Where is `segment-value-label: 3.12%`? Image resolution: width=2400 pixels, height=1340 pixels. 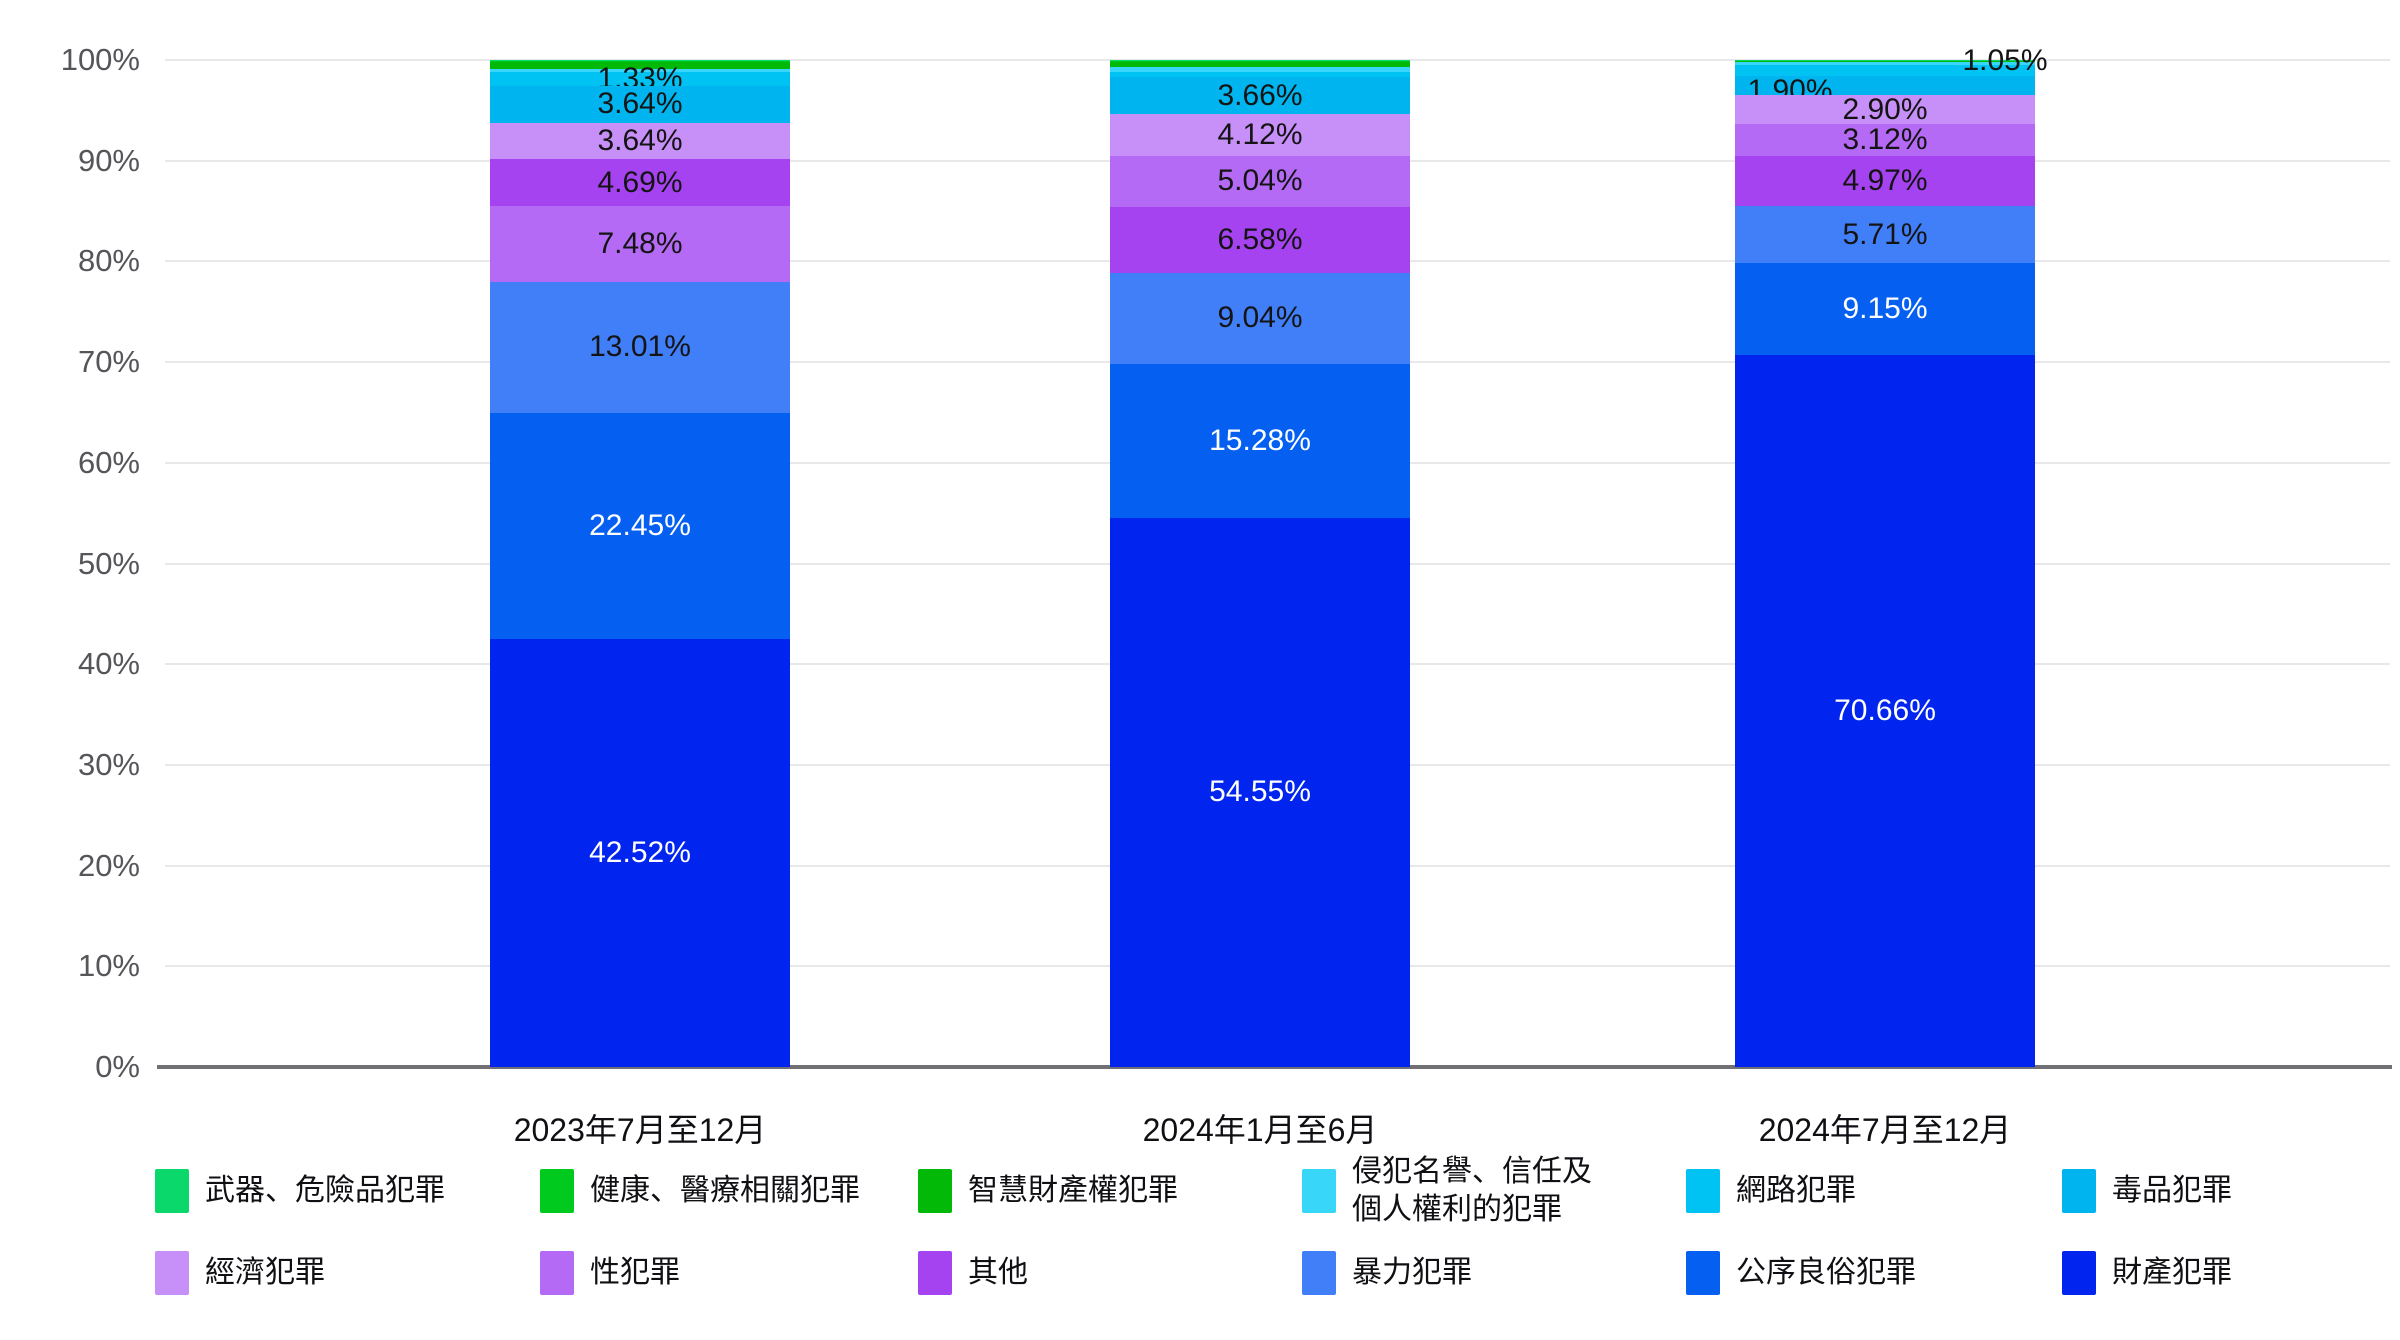
segment-value-label: 3.12% is located at coordinates (1885, 139).